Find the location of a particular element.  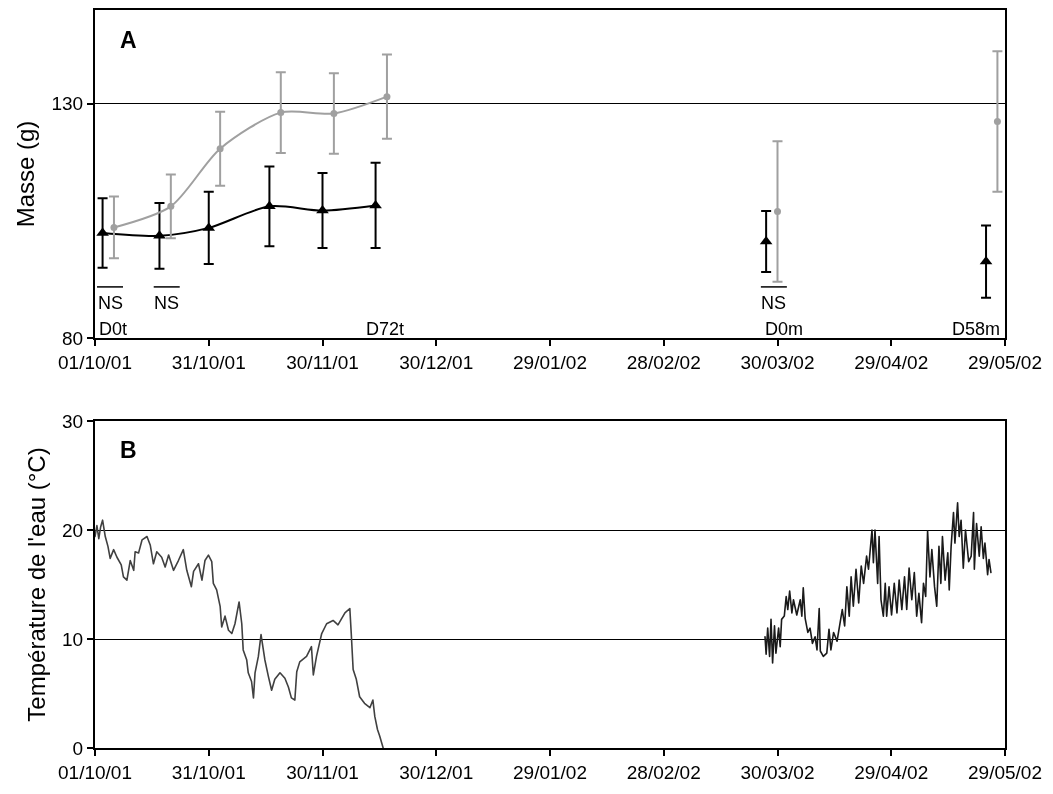

y-tick-label: 30 is located at coordinates (73, 421).